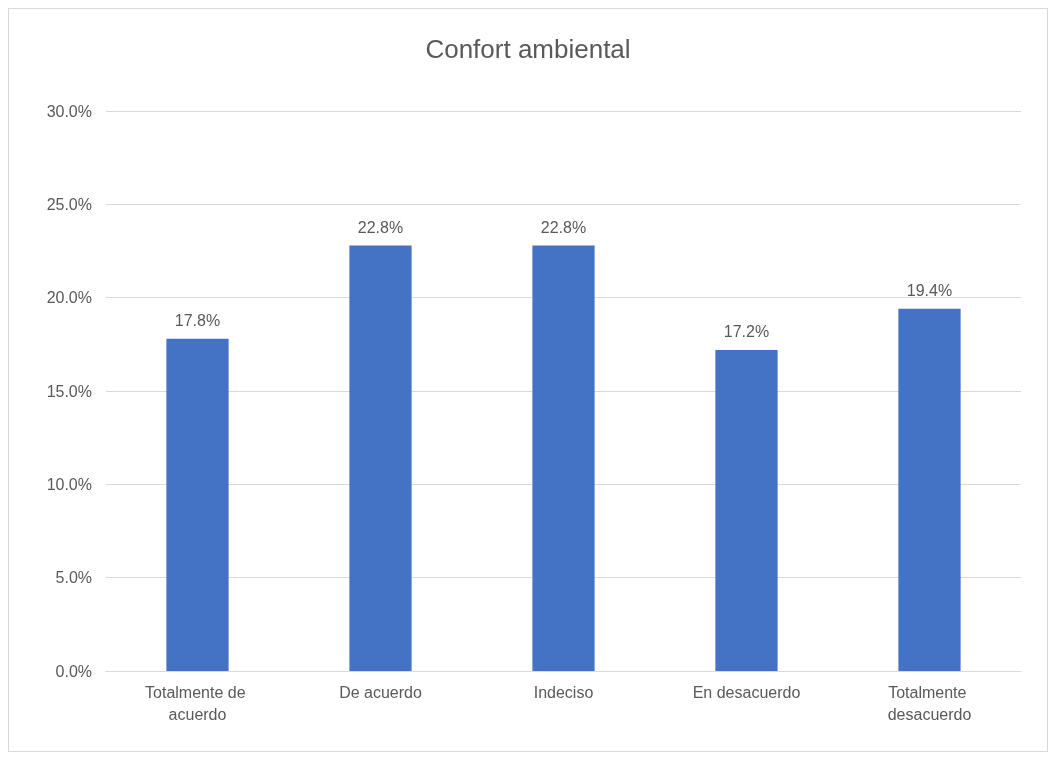  Describe the element at coordinates (197, 321) in the screenshot. I see `data-label: 17.8%` at that location.